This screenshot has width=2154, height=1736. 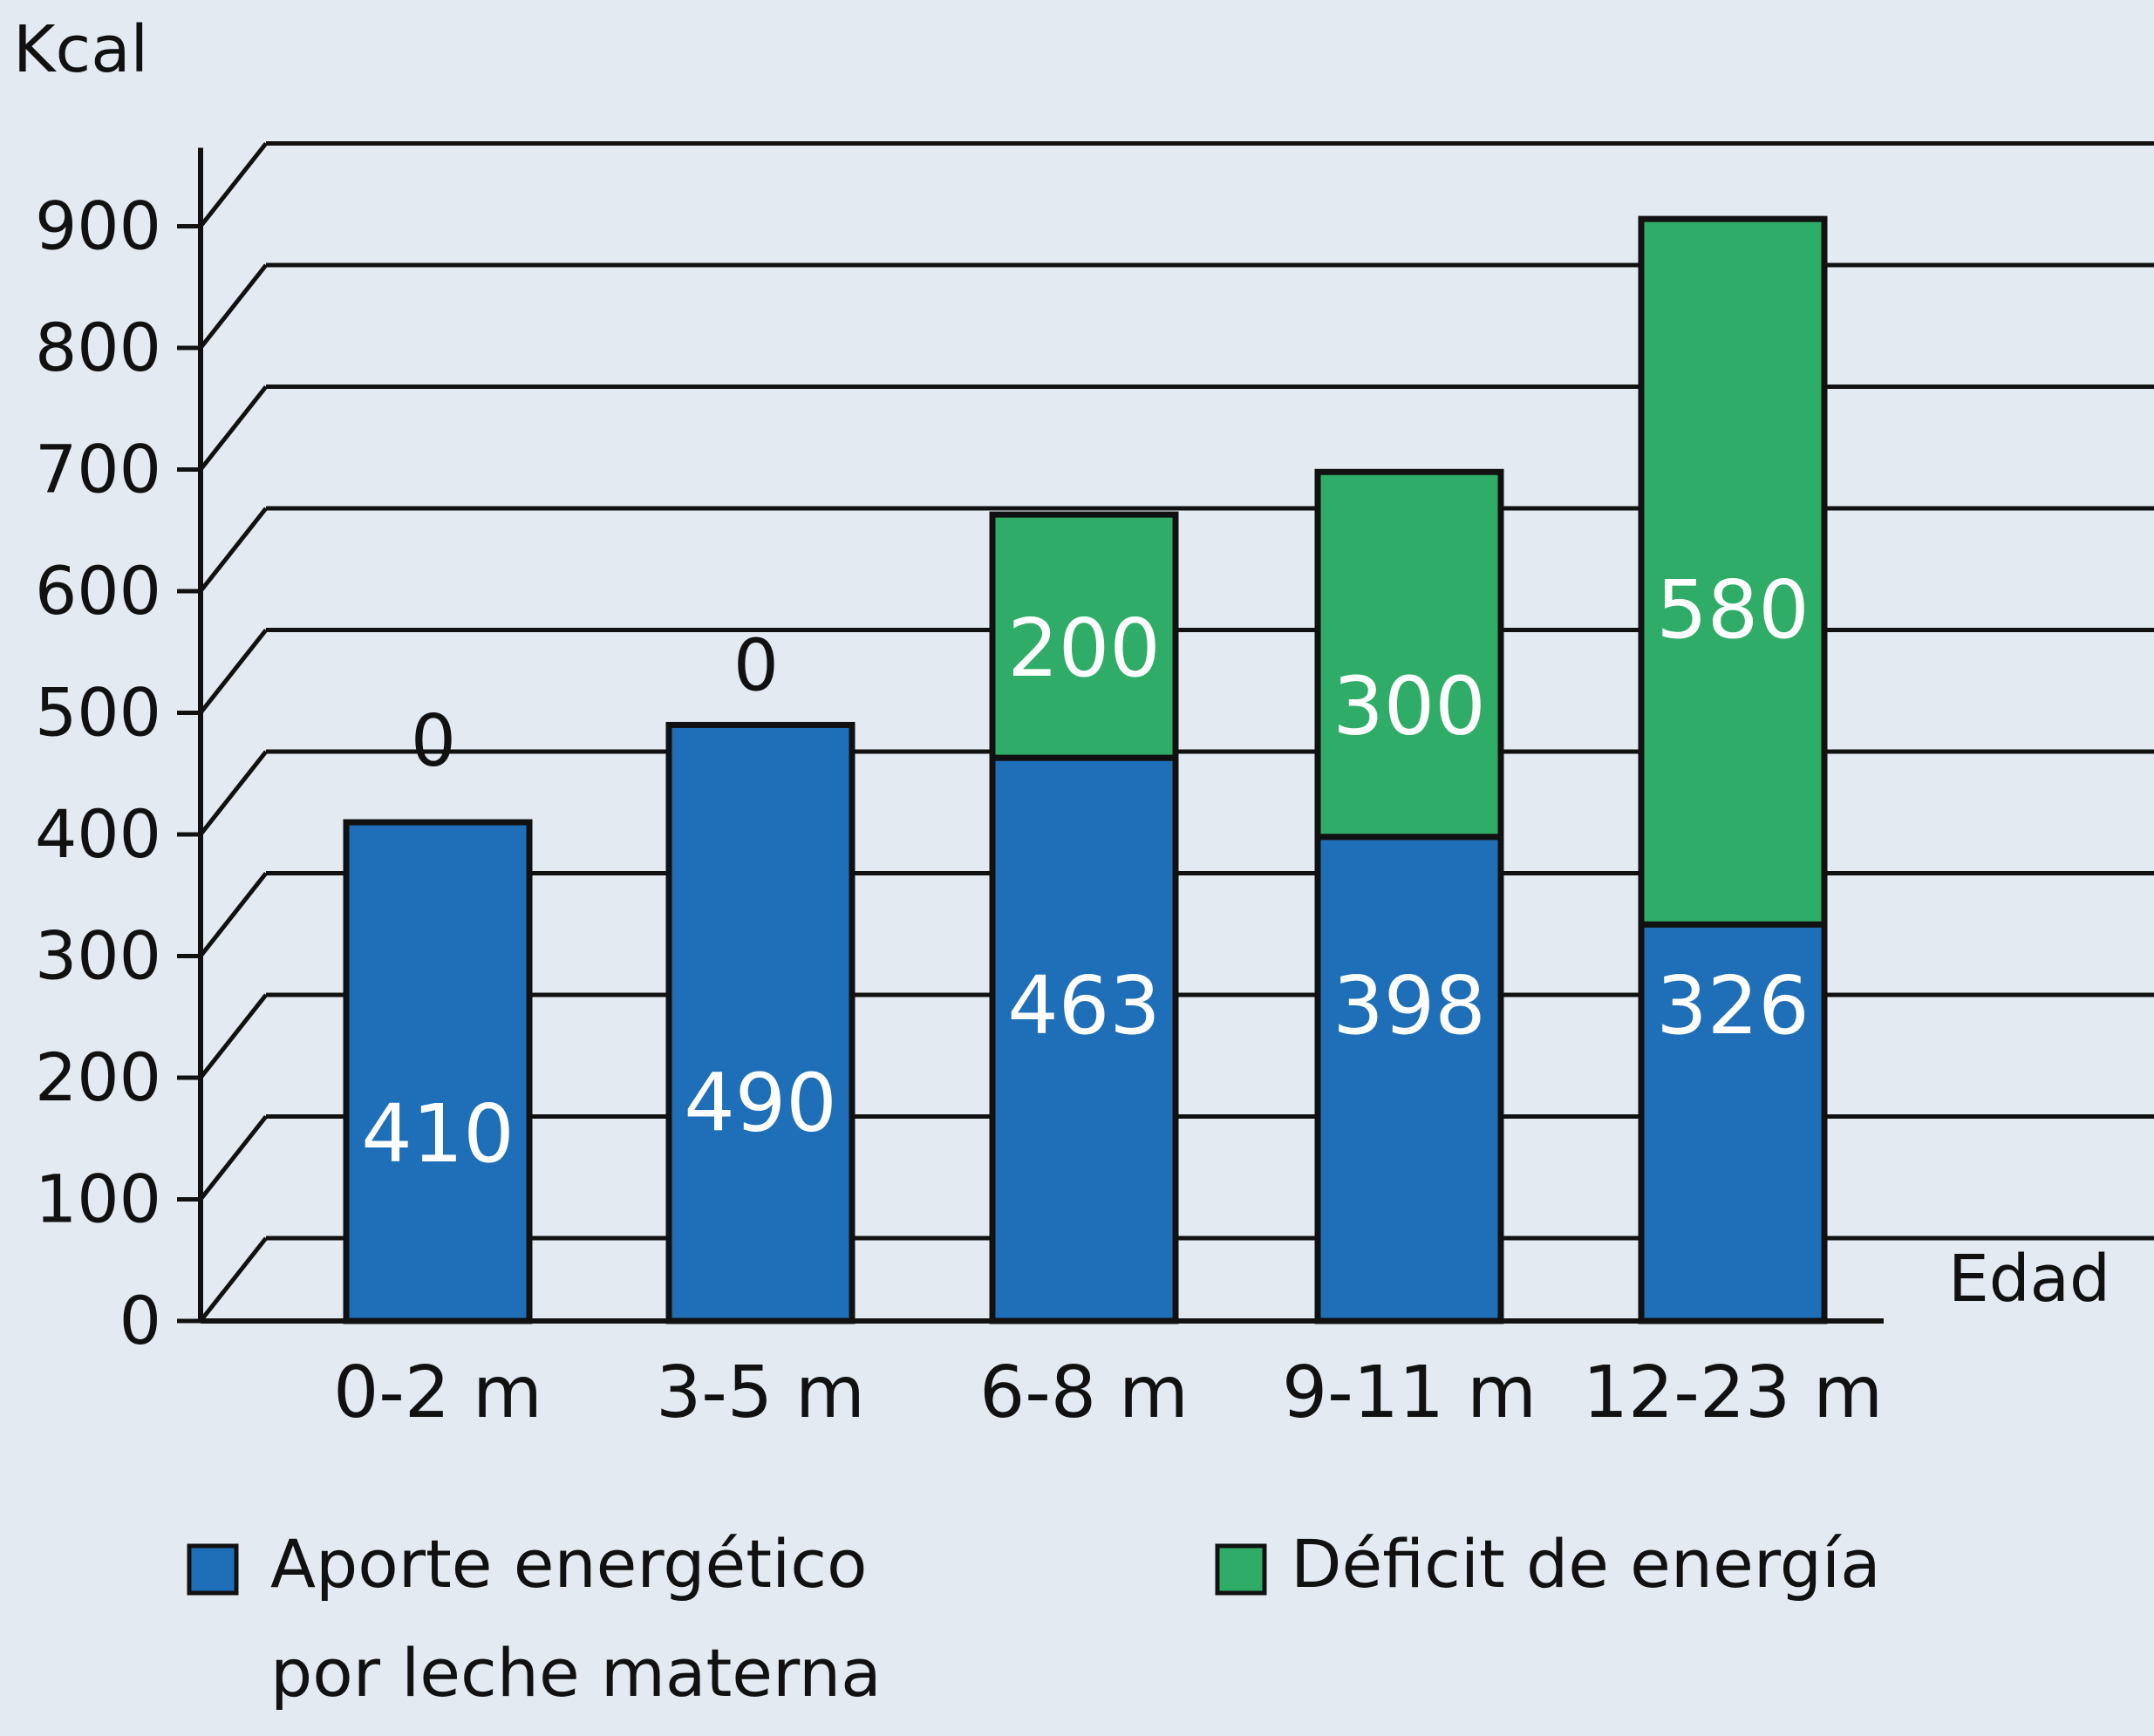 I want to click on value-label-deficit: 200, so click(x=1084, y=649).